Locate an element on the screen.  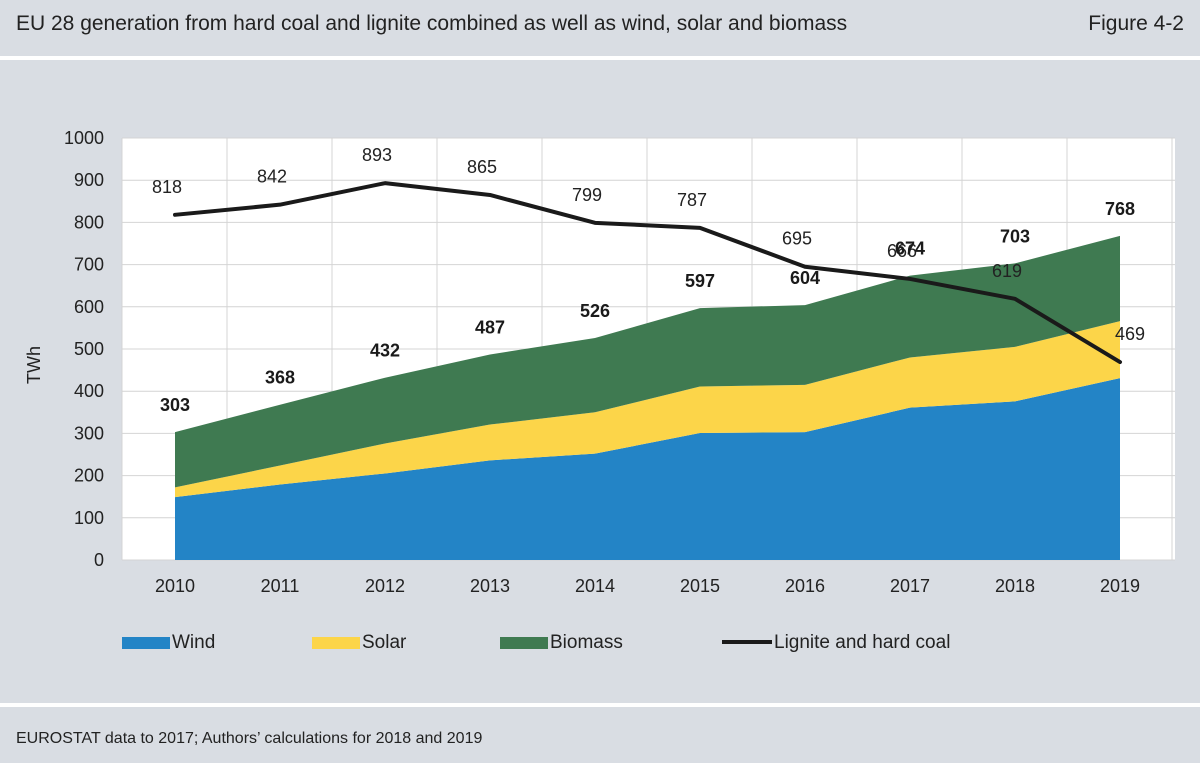
legend-label-wind: Wind is located at coordinates (193, 642).